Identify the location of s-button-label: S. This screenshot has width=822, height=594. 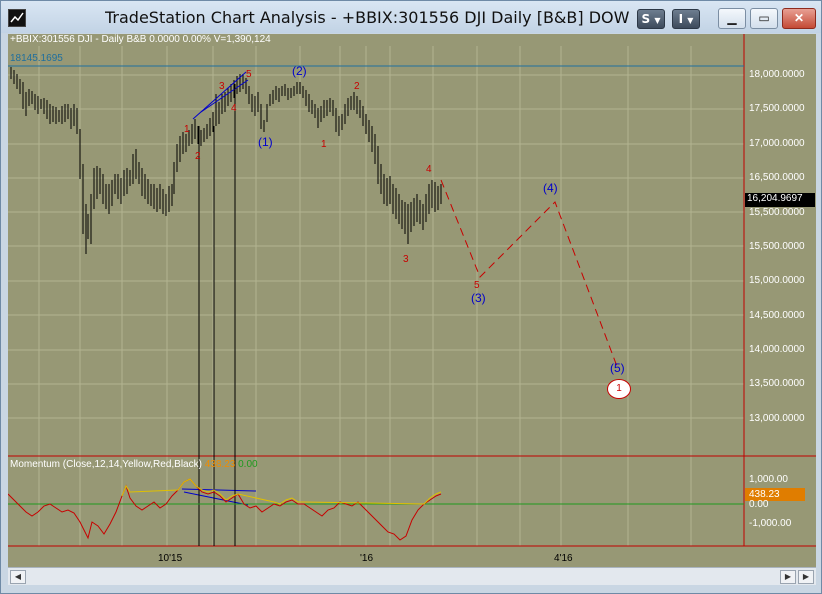
(646, 19).